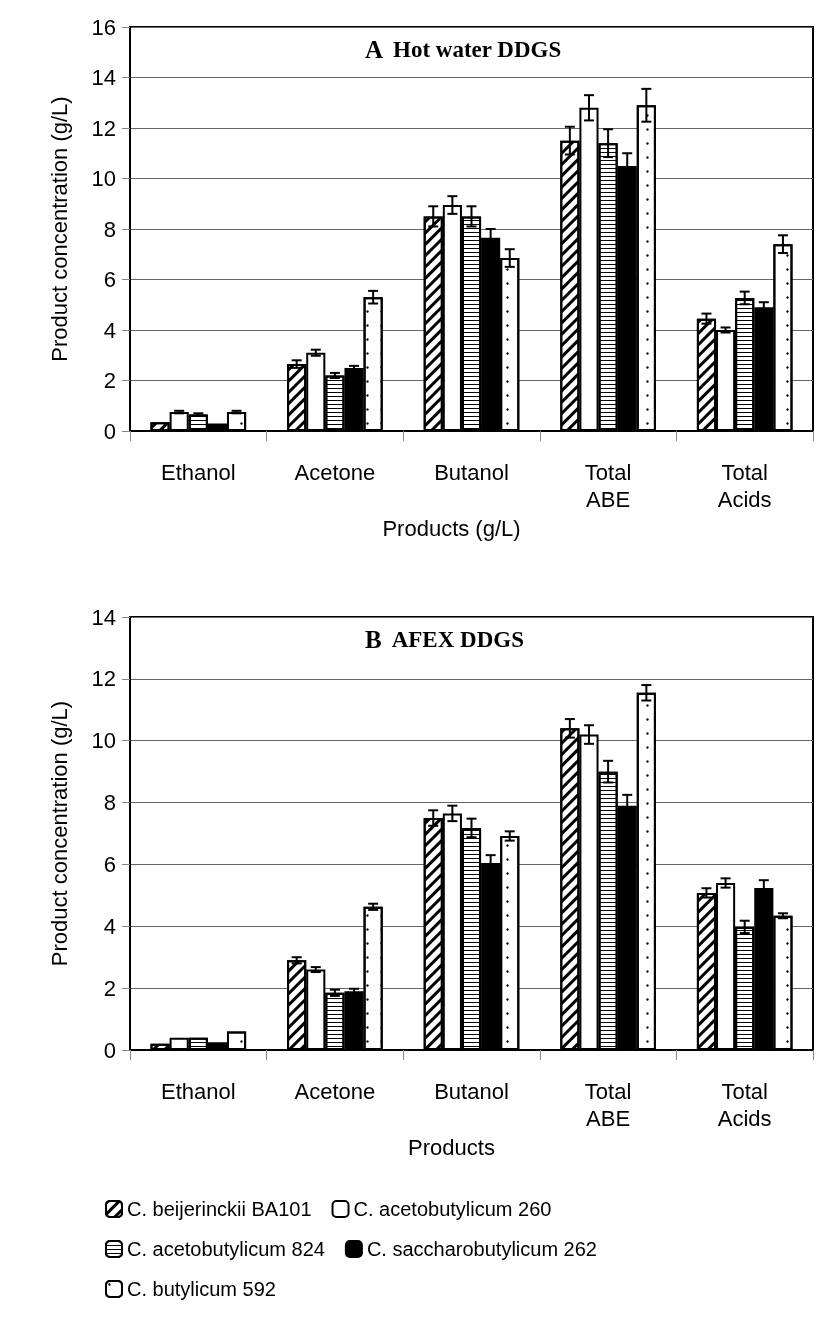 This screenshot has height=1324, width=819. What do you see at coordinates (451, 1148) in the screenshot?
I see `x-axis-title: Products` at bounding box center [451, 1148].